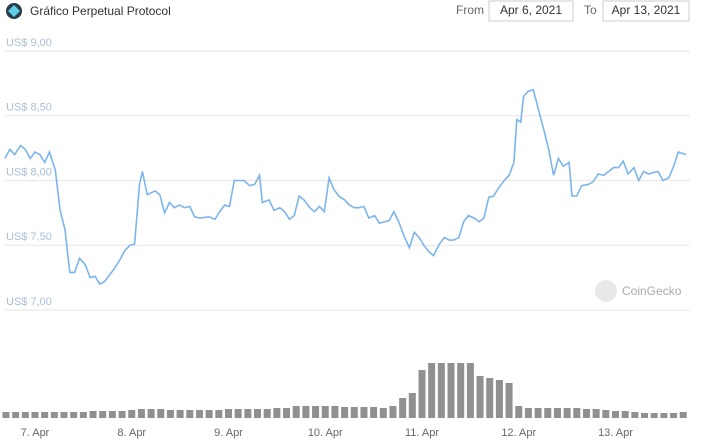 This screenshot has height=442, width=703. I want to click on to-date: Apr 13, 2021, so click(646, 10).